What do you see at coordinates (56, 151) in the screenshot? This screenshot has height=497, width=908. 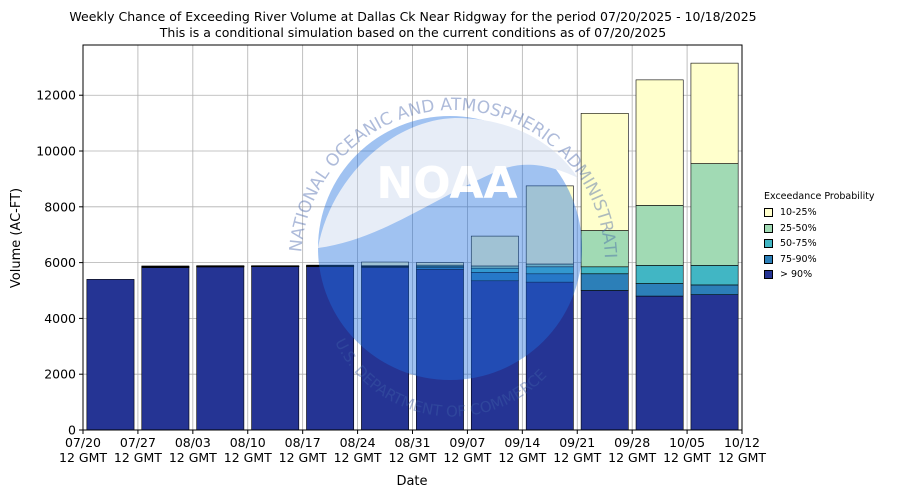 I see `y-tick-label: 10000` at bounding box center [56, 151].